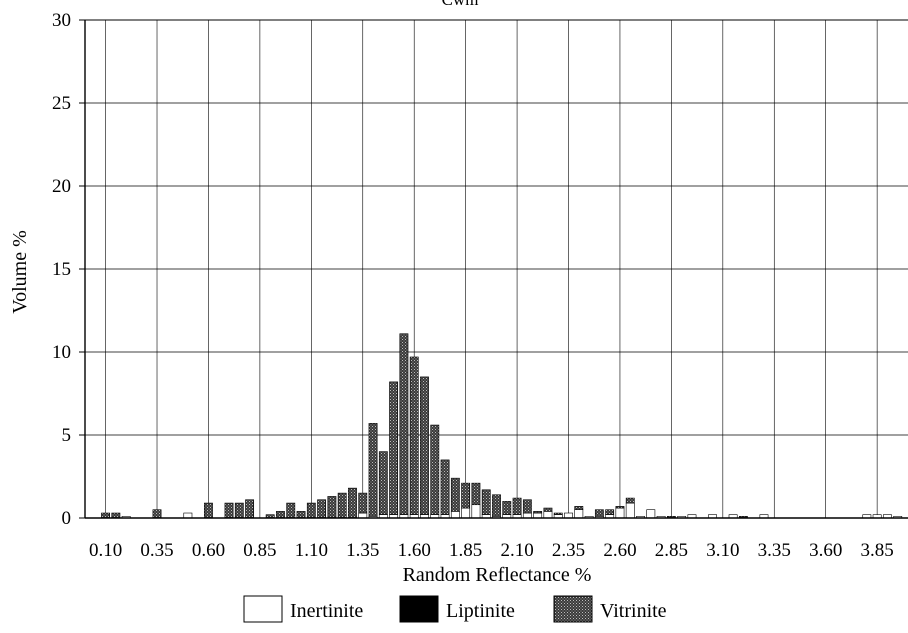 This screenshot has height=633, width=908. Describe the element at coordinates (156, 550) in the screenshot. I see `x-tick-label: 0.35` at that location.